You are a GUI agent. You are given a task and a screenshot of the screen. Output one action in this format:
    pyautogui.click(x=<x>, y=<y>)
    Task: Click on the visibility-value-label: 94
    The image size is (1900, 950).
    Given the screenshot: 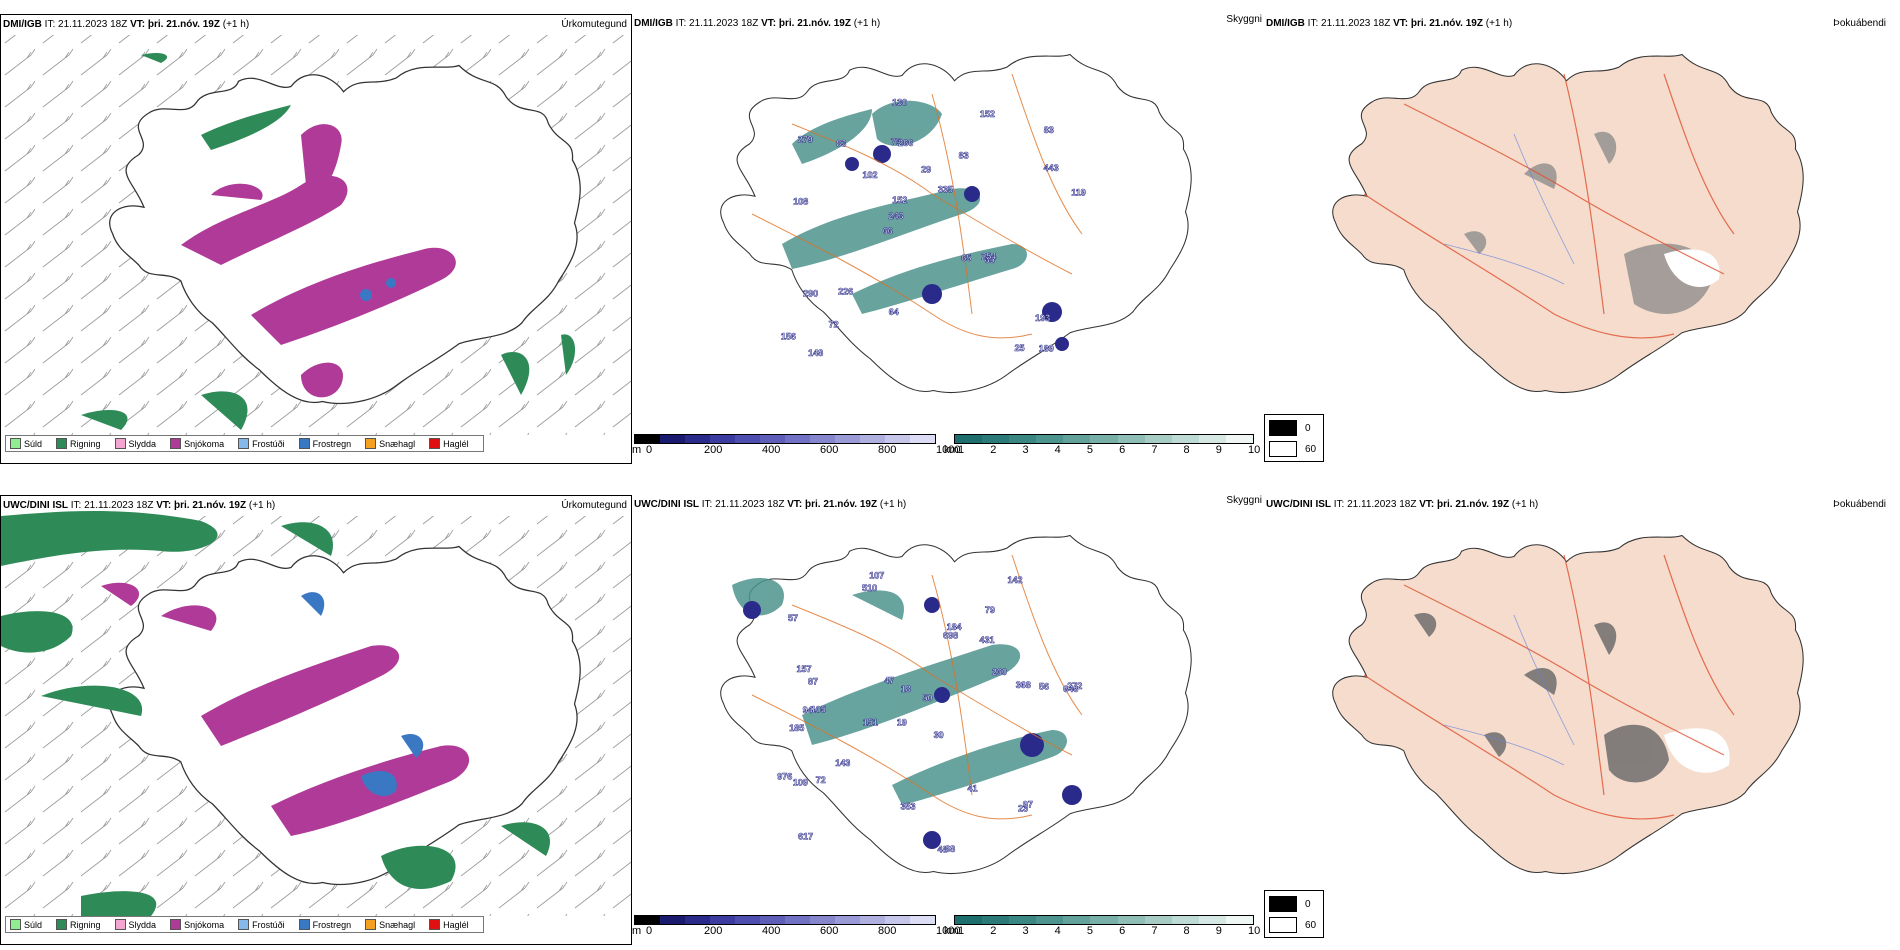 What is the action you would take?
    pyautogui.click(x=808, y=710)
    